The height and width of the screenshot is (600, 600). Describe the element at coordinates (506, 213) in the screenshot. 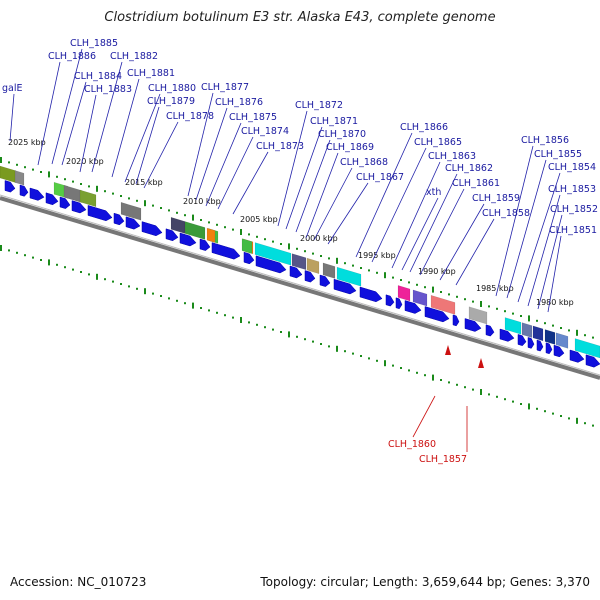

I see `gene-label: CLH_1858` at that location.